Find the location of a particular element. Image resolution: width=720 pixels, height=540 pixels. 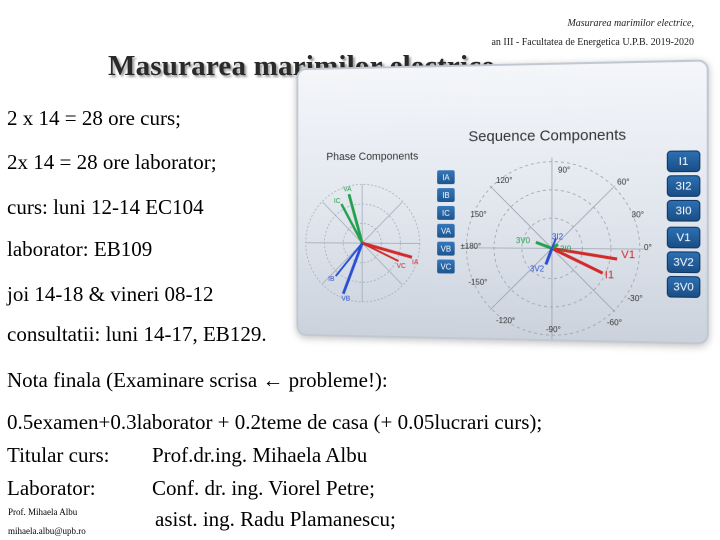

vector-label-i1: I1 is located at coordinates (609, 275).